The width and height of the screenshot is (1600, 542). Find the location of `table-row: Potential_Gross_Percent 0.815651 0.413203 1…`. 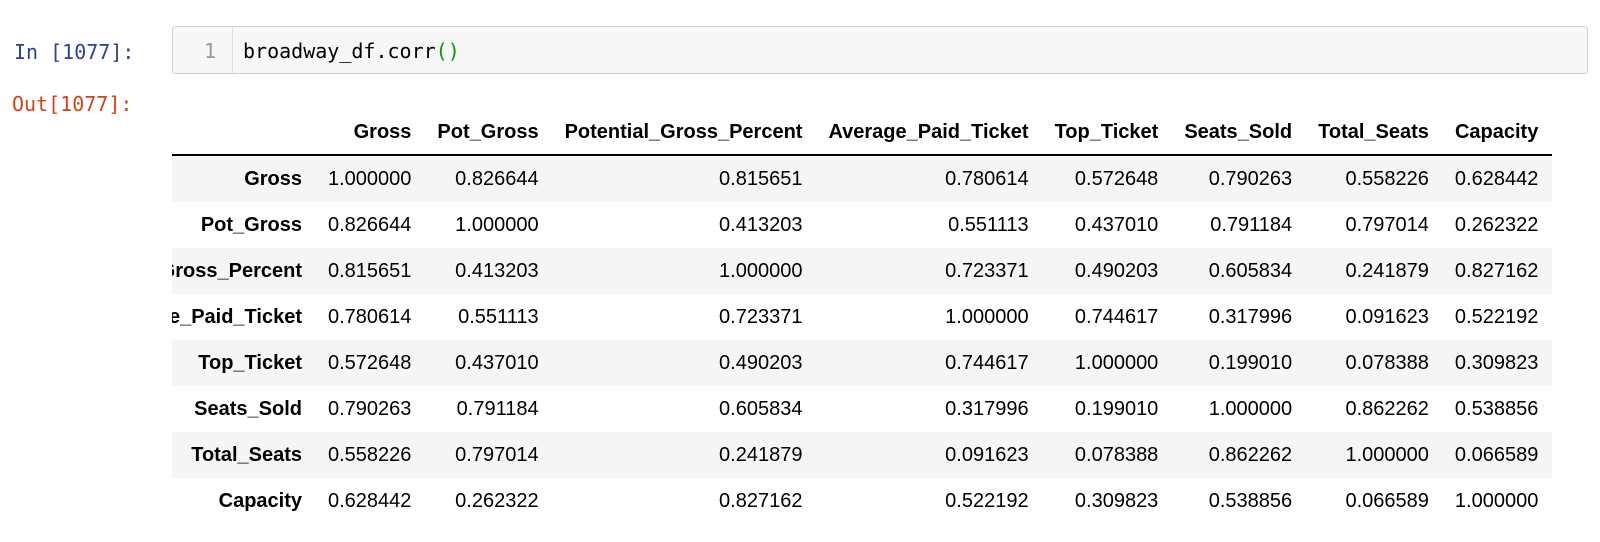

table-row: Potential_Gross_Percent 0.815651 0.413203 1… is located at coordinates (862, 271).